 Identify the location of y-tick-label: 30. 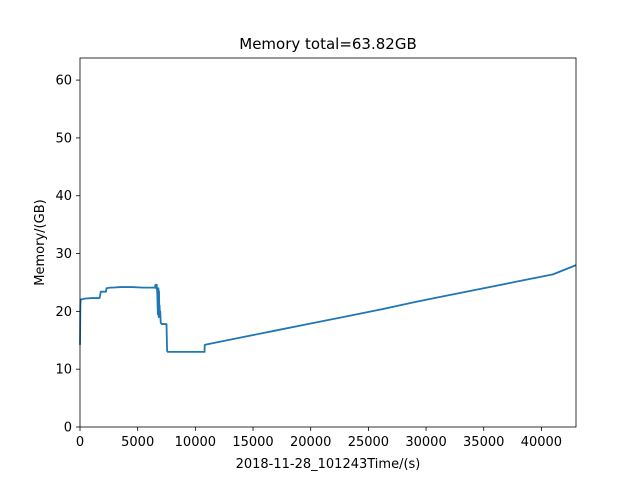
(63, 254).